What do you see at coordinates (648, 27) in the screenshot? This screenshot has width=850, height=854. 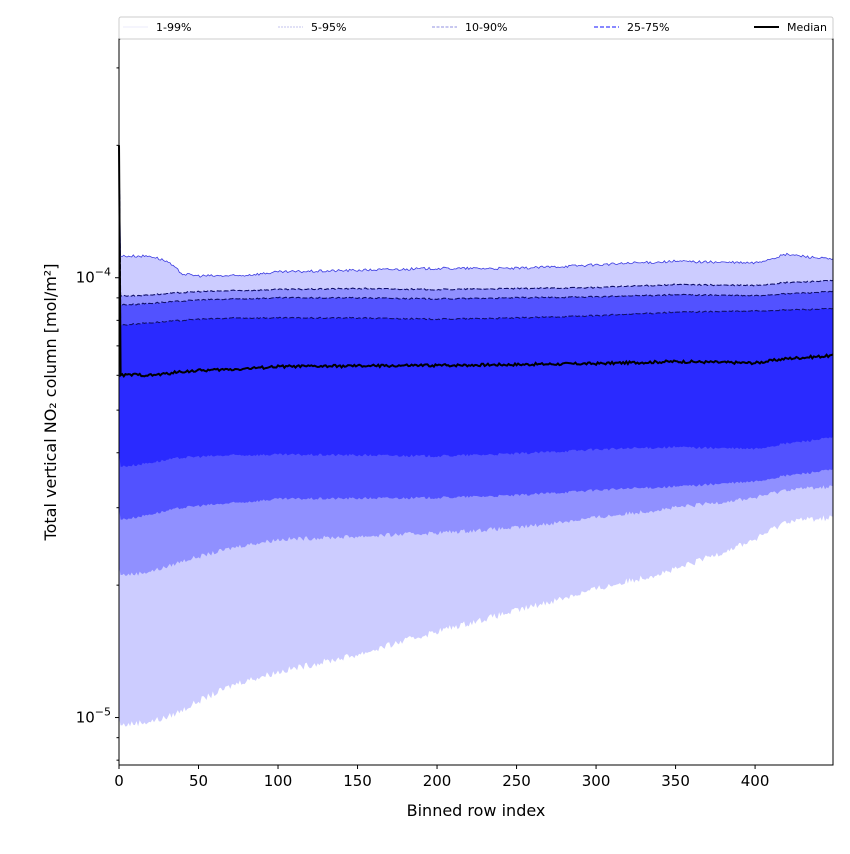 I see `legend-label: 25-75%` at bounding box center [648, 27].